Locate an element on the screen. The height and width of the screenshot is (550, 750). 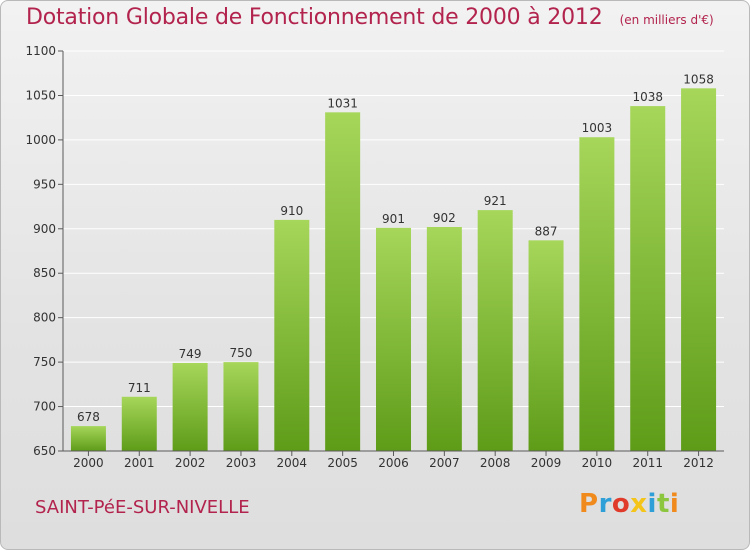
x-tick-label: 2010 is located at coordinates (597, 463).